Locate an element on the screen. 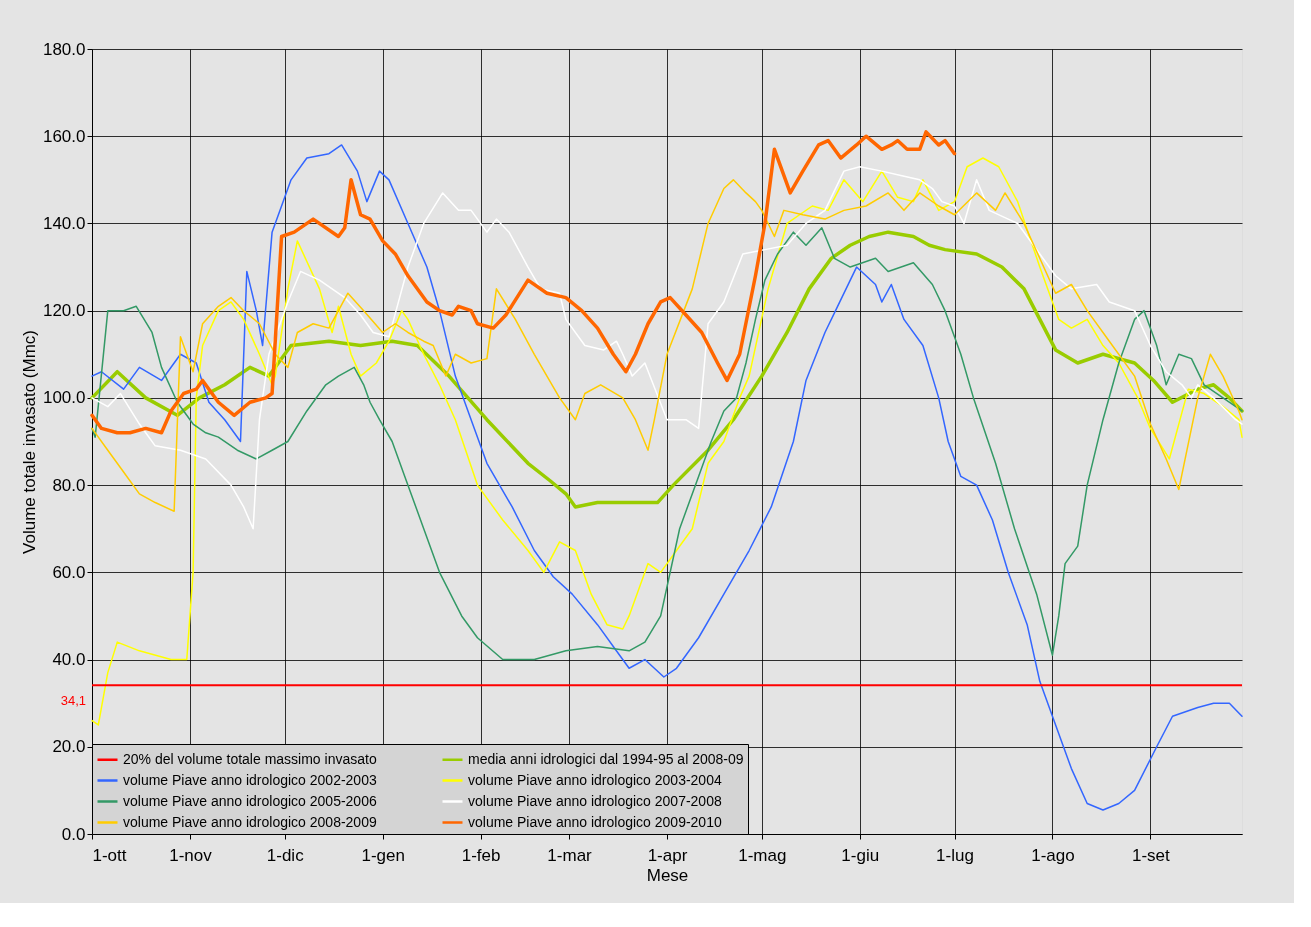 The height and width of the screenshot is (927, 1311). legend-label: volume Piave anno idrologico 2002-2003 is located at coordinates (250, 779).